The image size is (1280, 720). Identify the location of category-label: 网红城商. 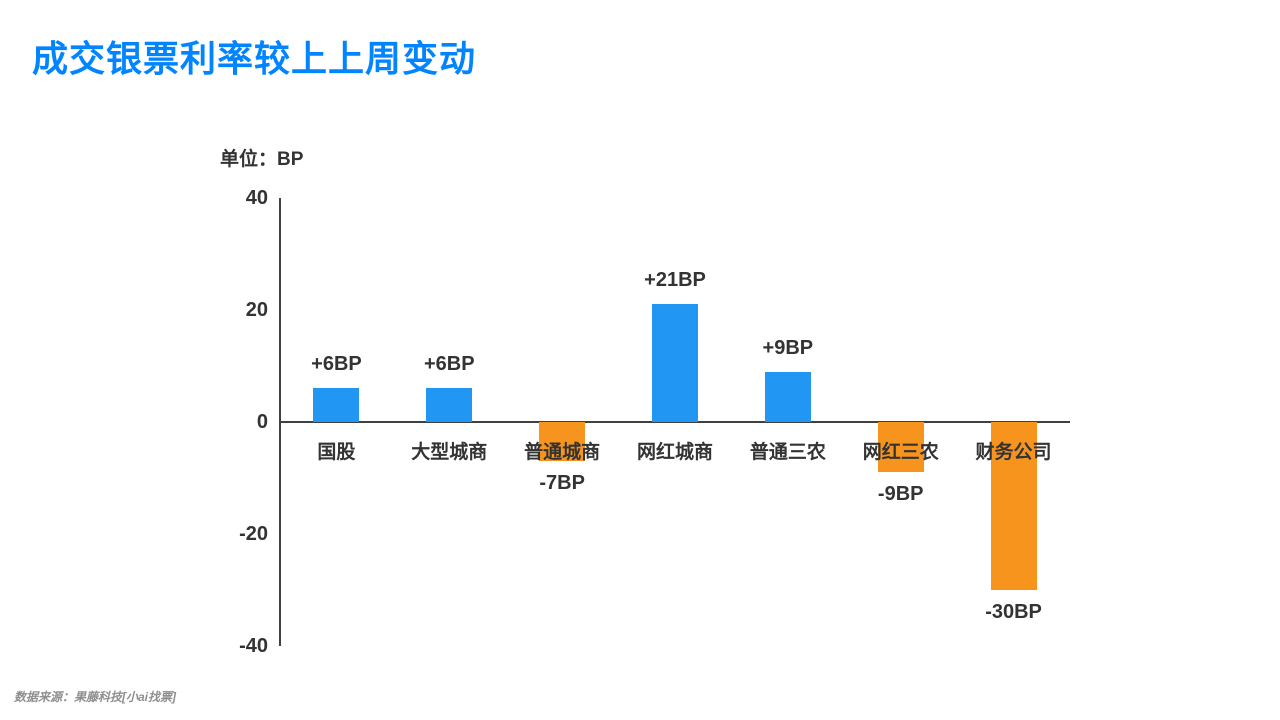
(674, 452).